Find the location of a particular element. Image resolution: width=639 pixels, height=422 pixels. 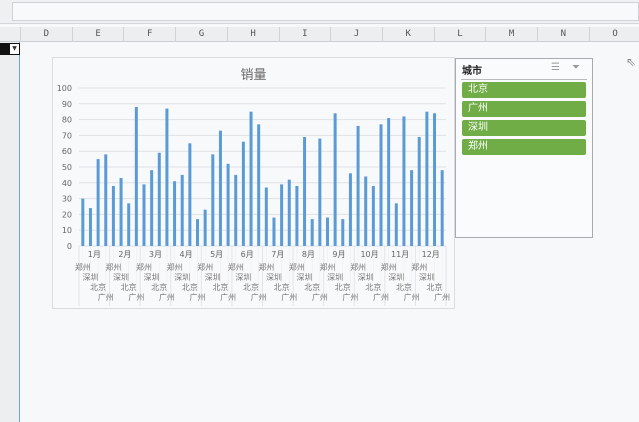

dropdown-arrow-icon: ▼ is located at coordinates (14, 49).